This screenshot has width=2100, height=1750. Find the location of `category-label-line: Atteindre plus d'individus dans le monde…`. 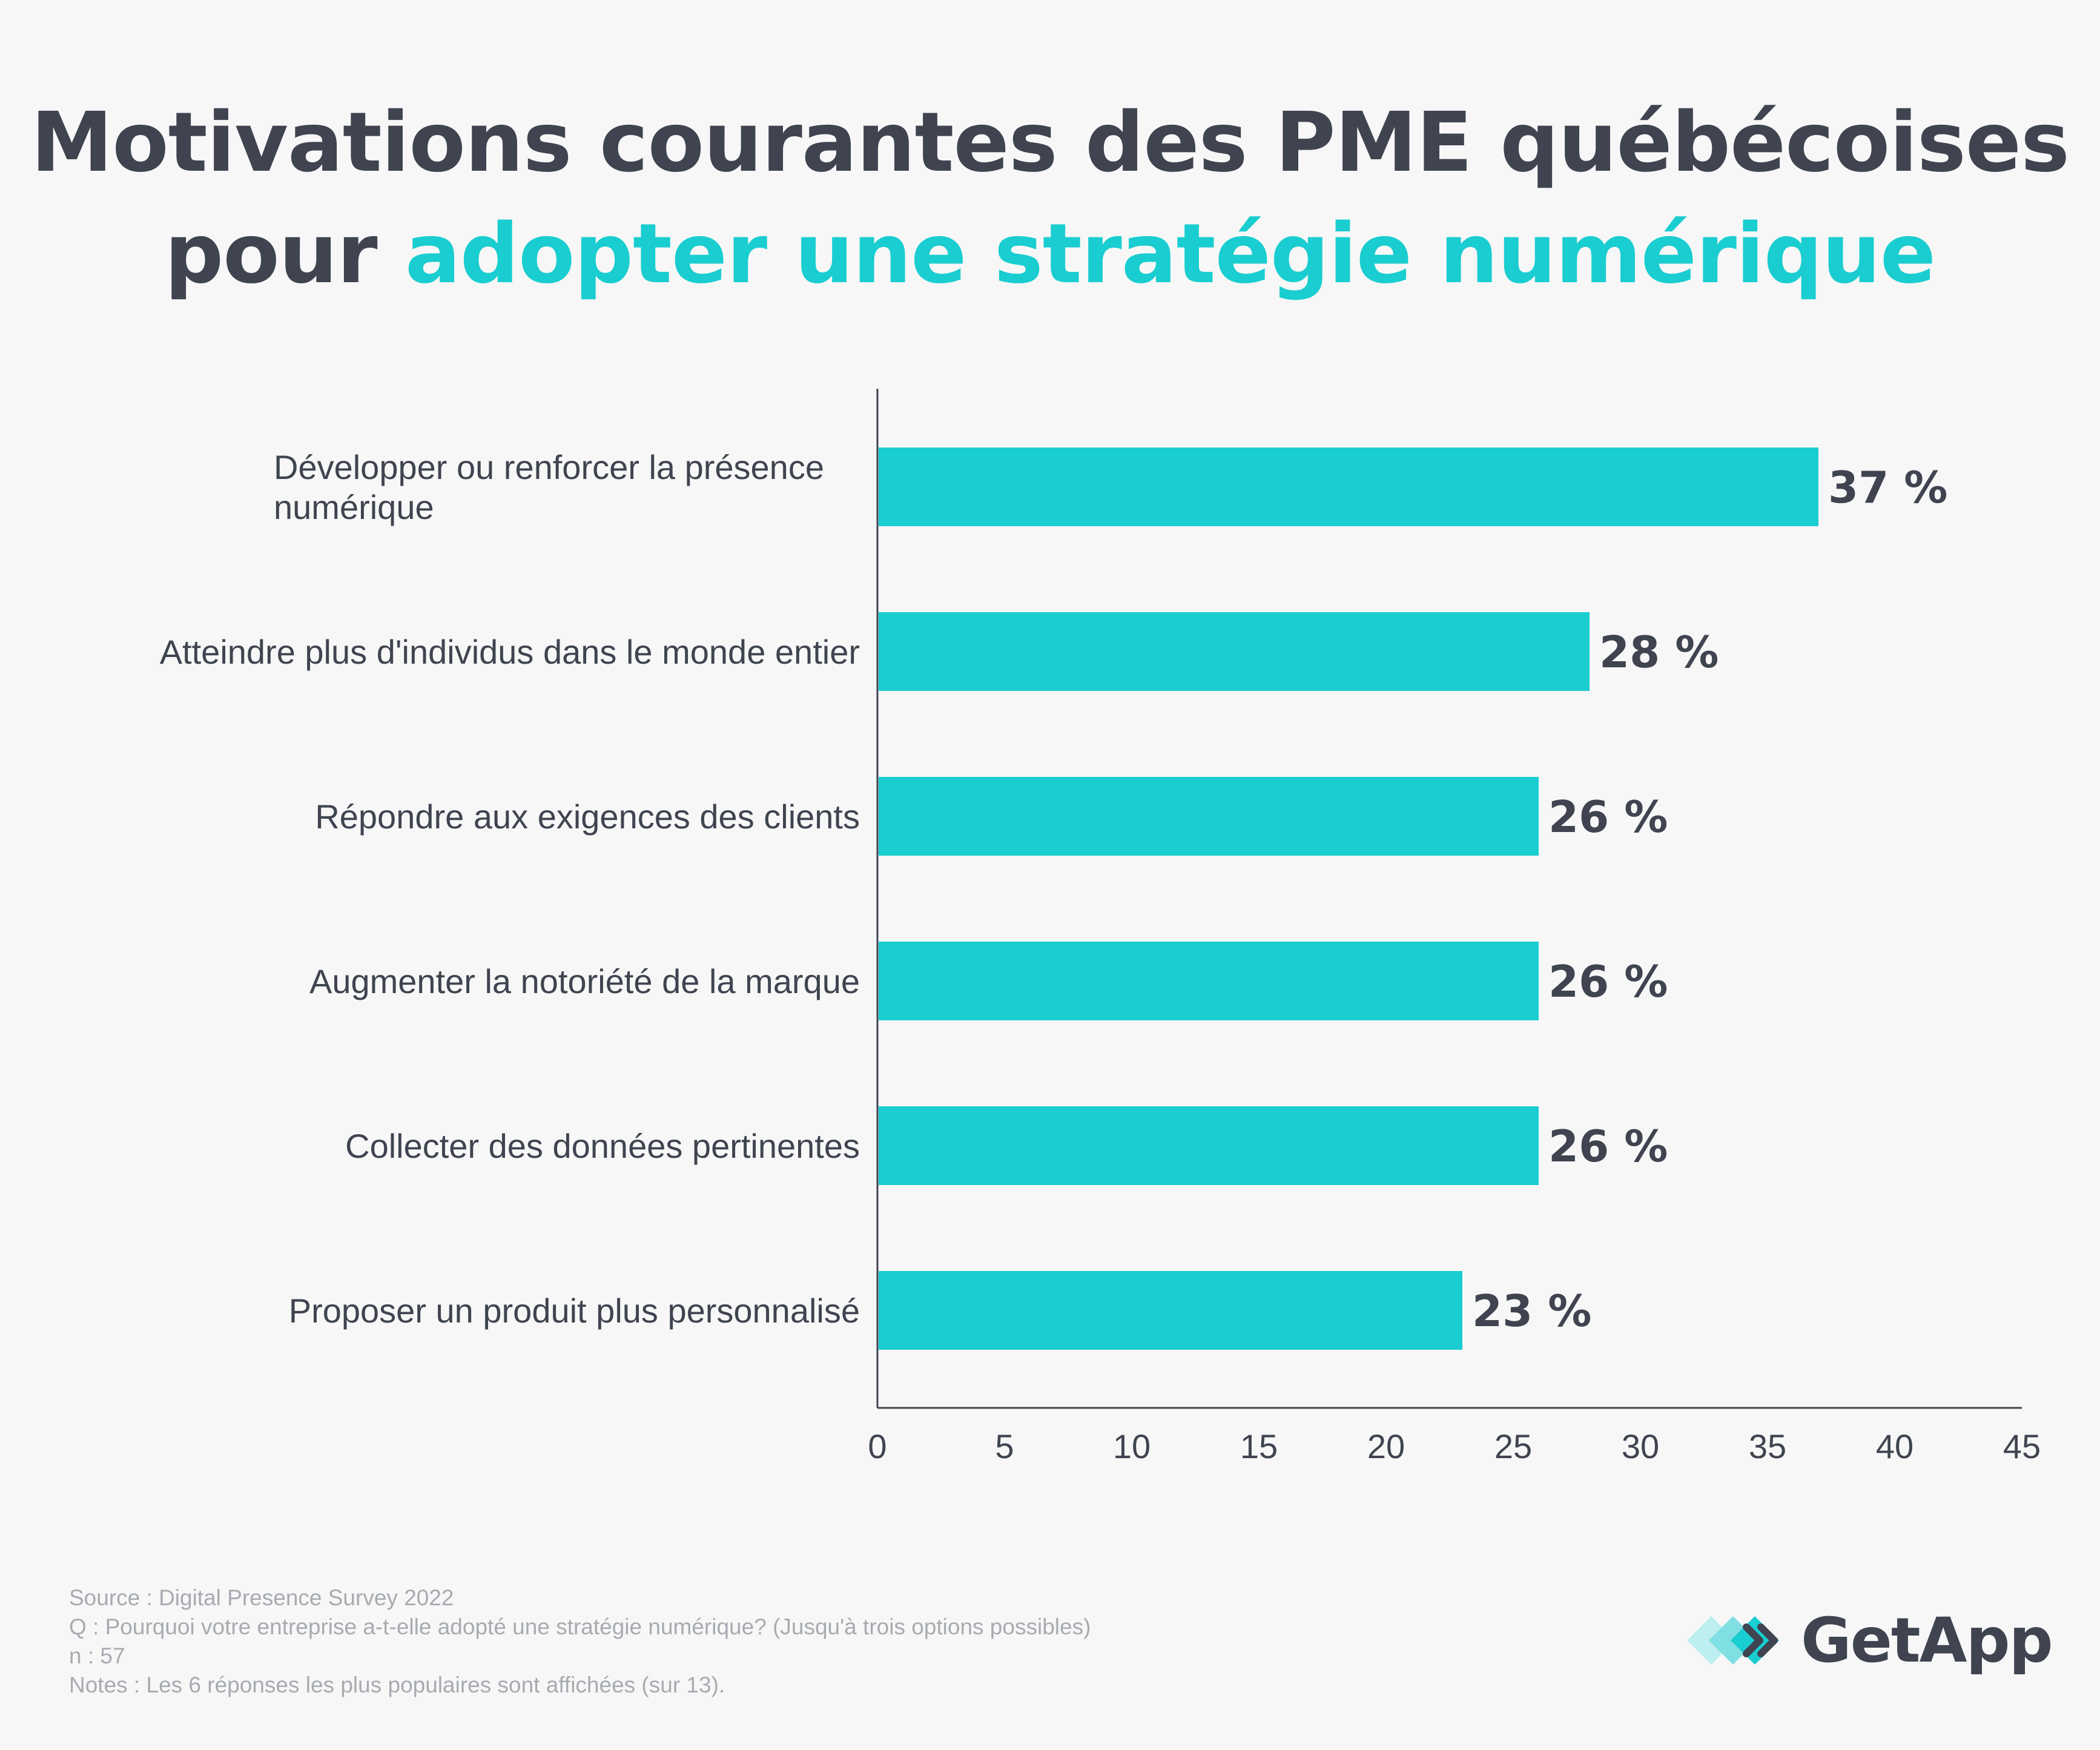

category-label-line: Atteindre plus d'individus dans le monde… is located at coordinates (510, 652).